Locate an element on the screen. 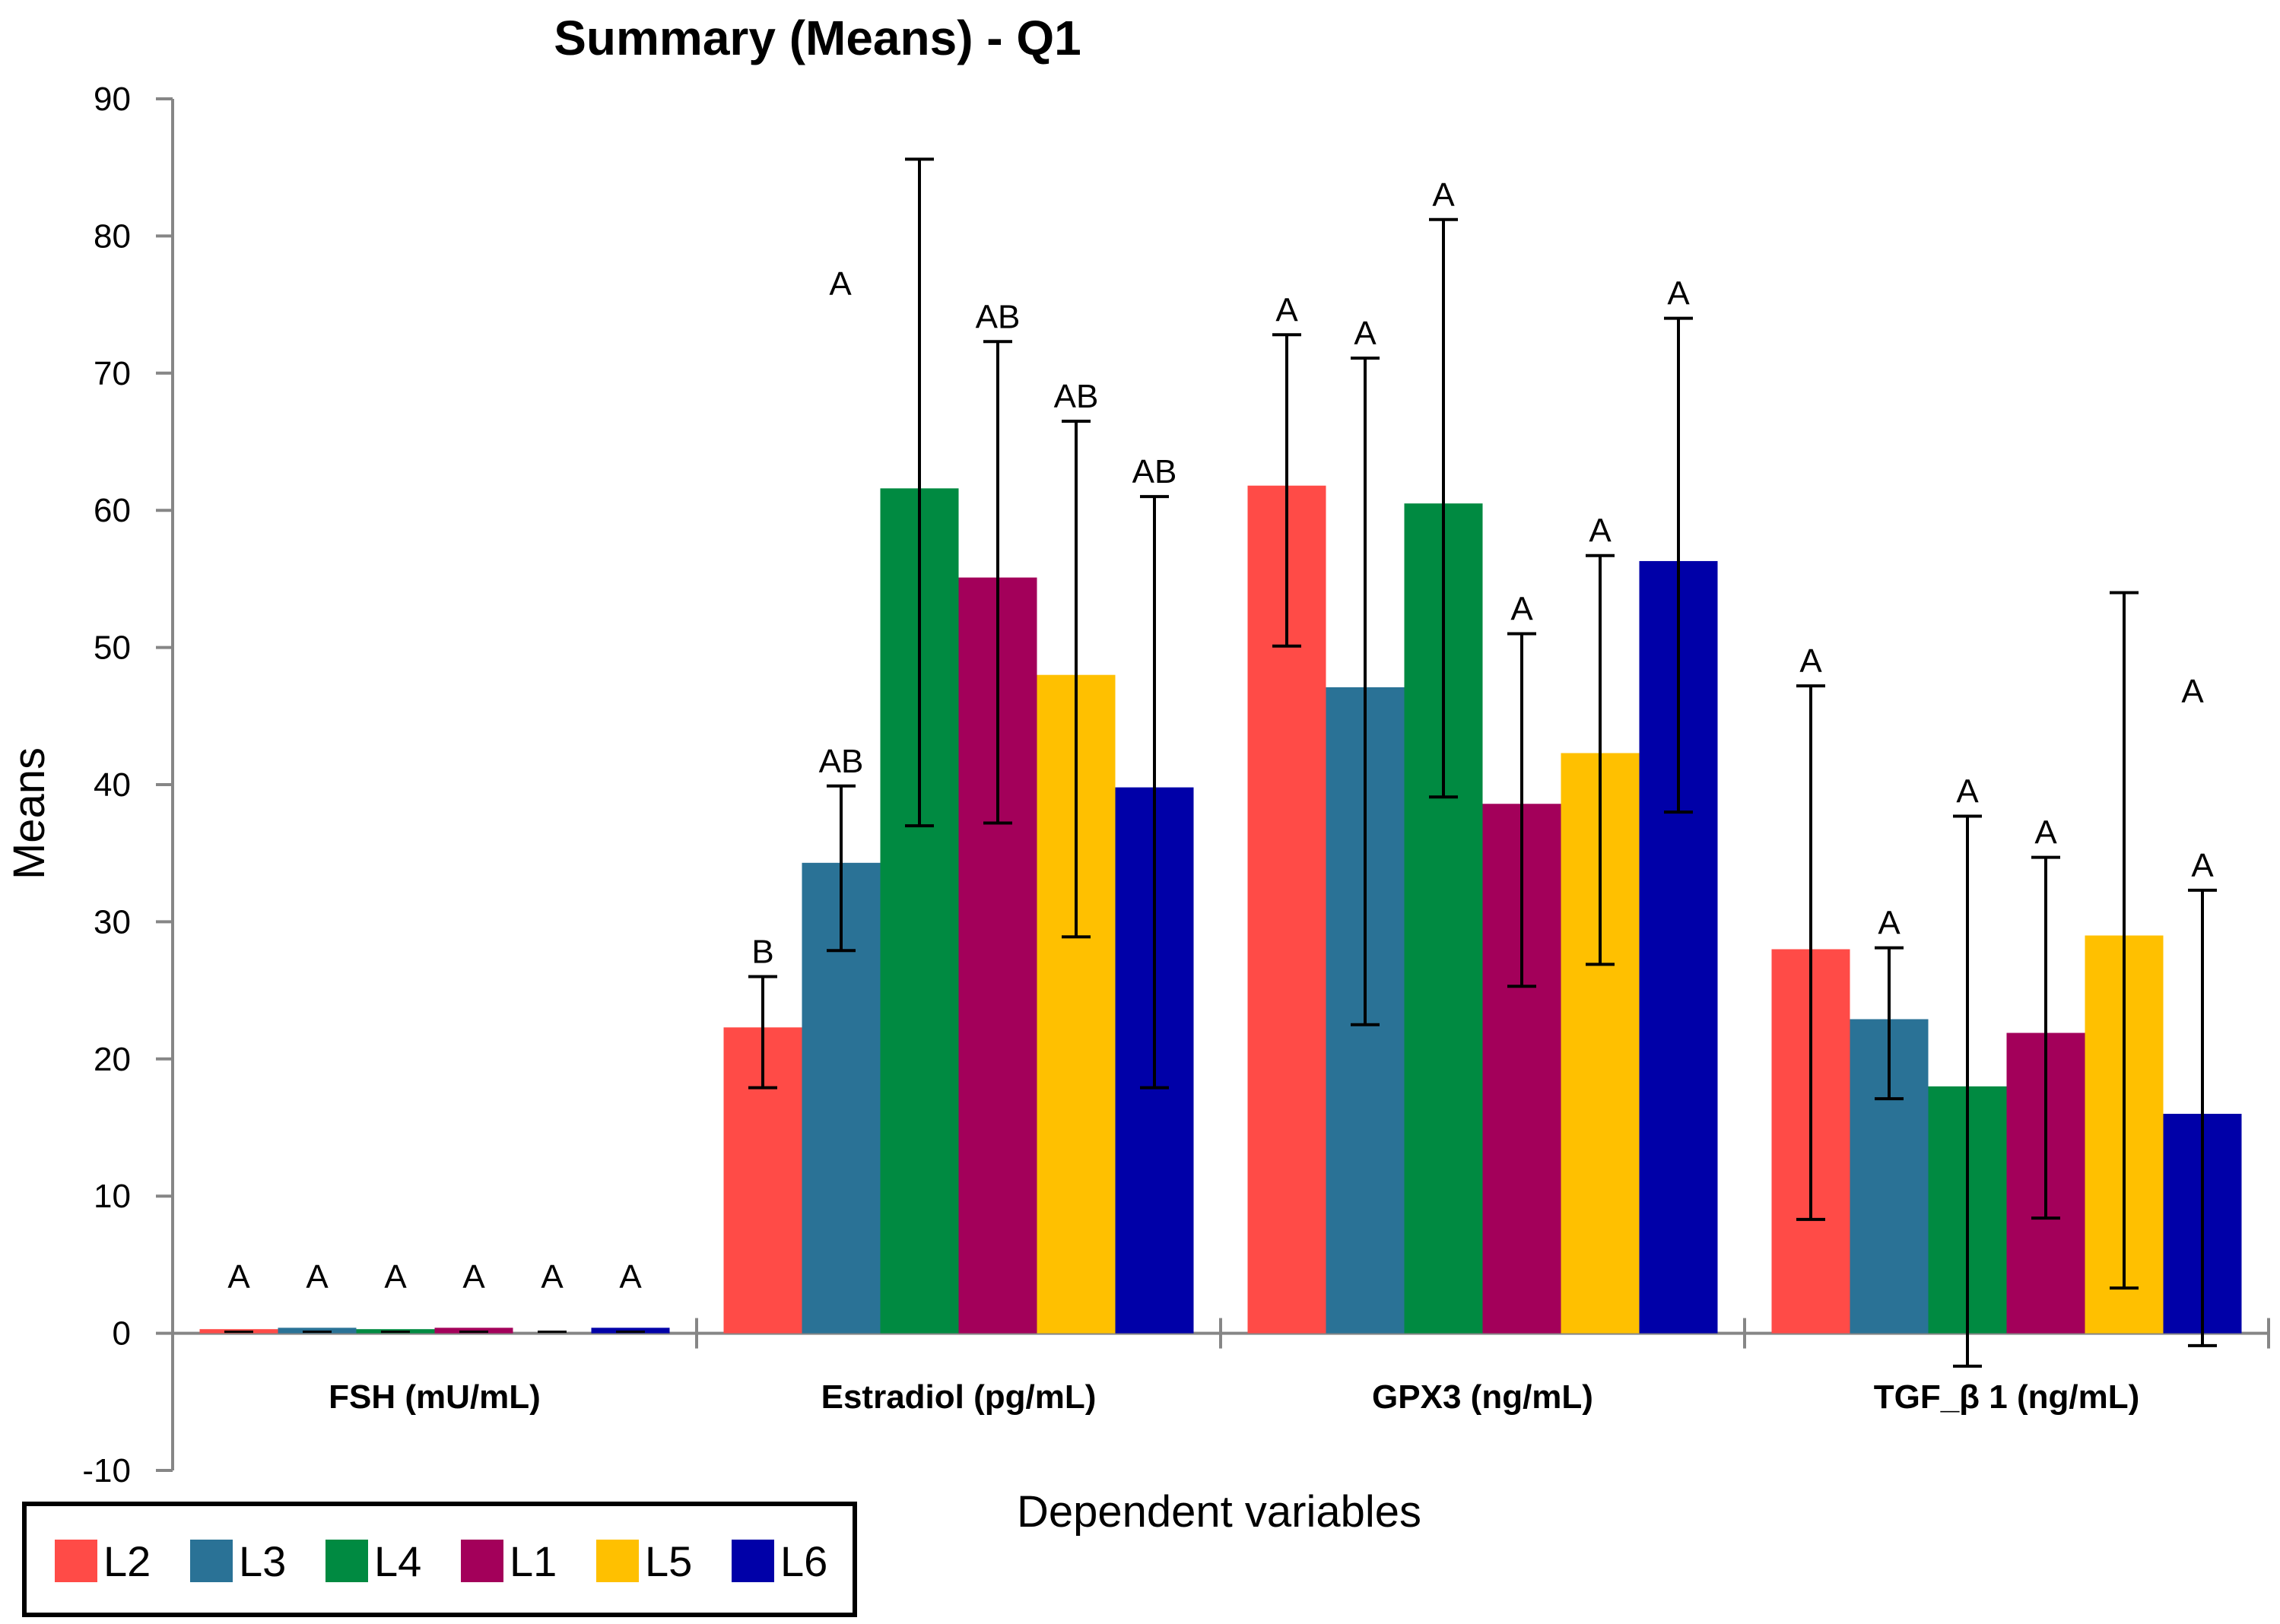 This screenshot has width=2280, height=1624. y-axis-label: Means is located at coordinates (29, 813).